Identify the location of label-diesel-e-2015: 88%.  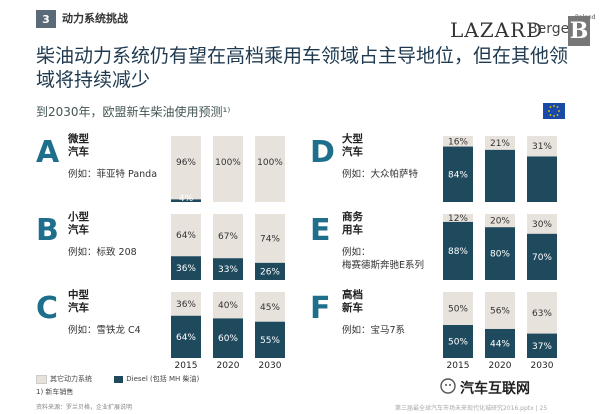
(458, 252).